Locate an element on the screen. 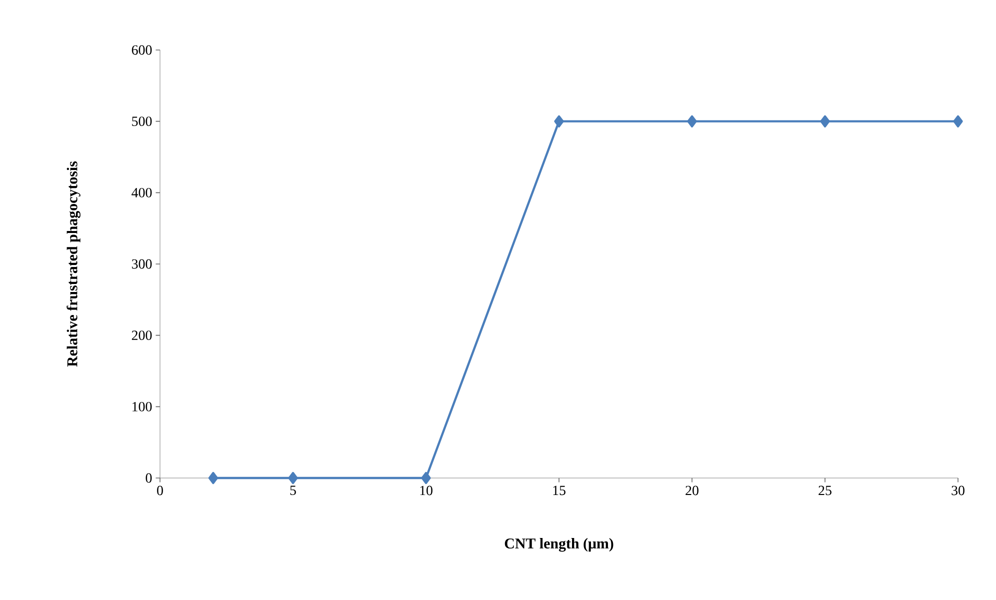 This screenshot has height=600, width=996. y-tick-label: 600 is located at coordinates (142, 50).